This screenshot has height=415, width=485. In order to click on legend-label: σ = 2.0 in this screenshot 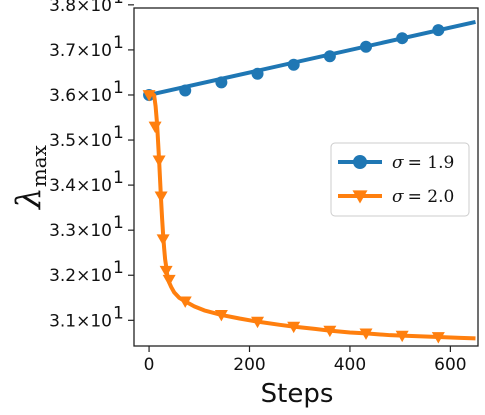, I will do `click(423, 197)`.